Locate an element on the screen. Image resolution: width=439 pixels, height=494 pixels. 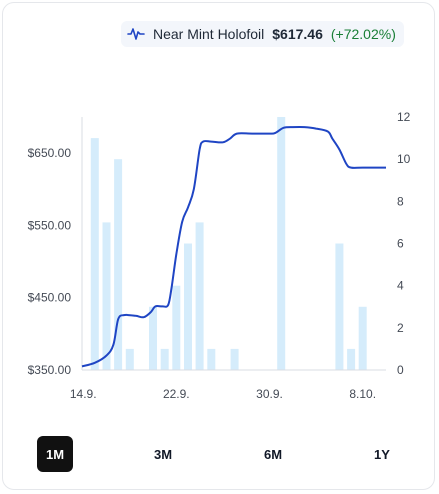
range-6m-button: 6M is located at coordinates (273, 454).